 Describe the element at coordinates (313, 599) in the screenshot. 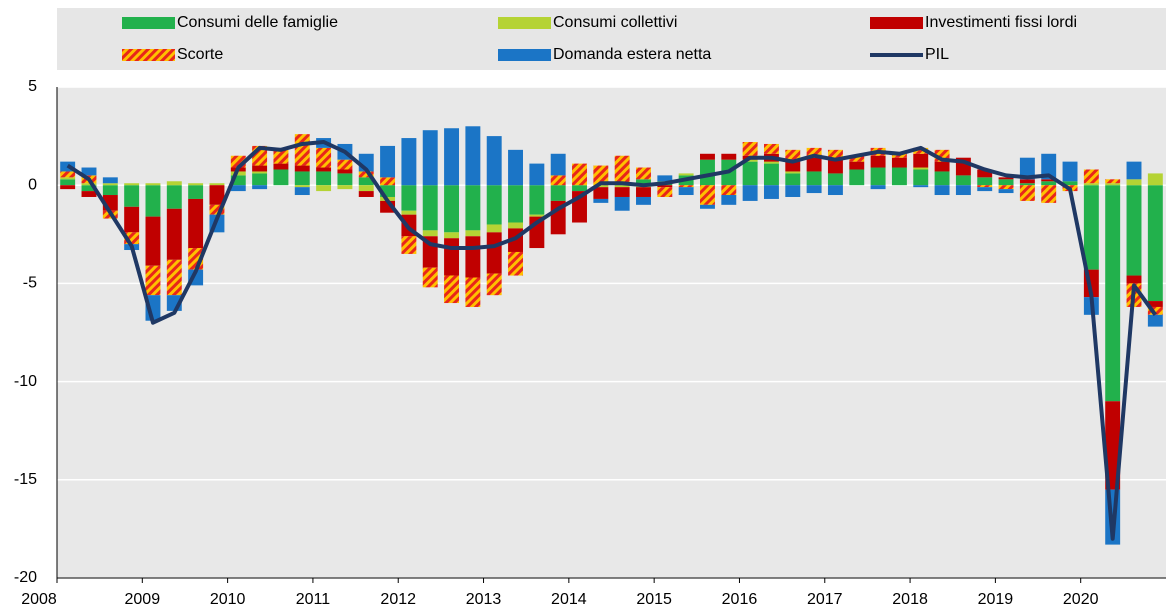

I see `x-tick-label: 2011` at that location.